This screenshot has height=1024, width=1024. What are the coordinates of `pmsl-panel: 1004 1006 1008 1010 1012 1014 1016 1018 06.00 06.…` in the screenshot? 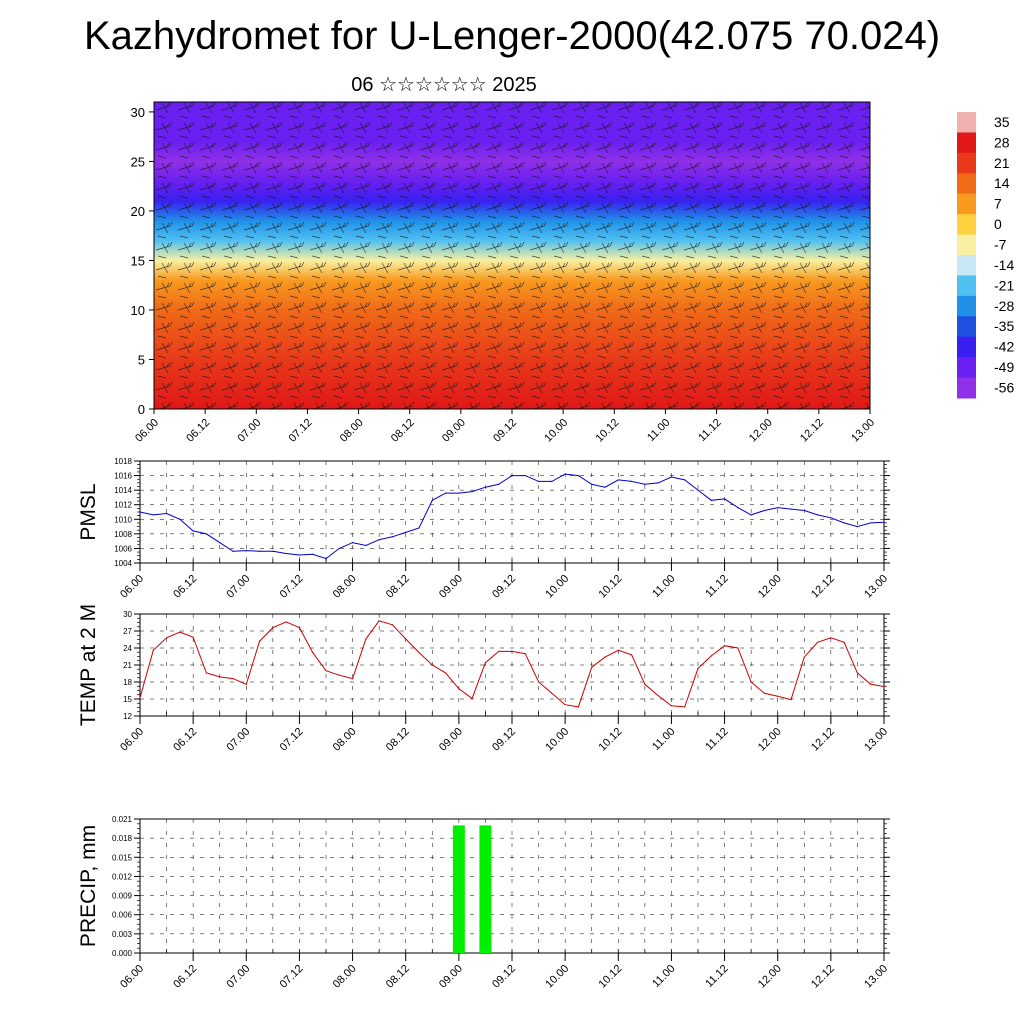 It's located at (483, 529).